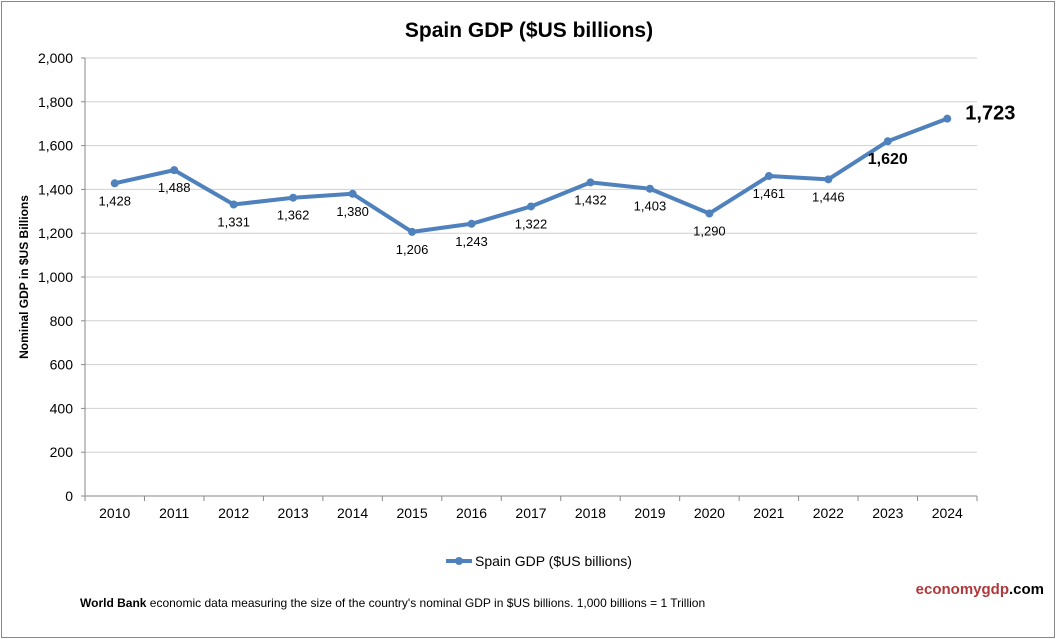 This screenshot has width=1056, height=639. I want to click on data-label: 1,461, so click(769, 193).